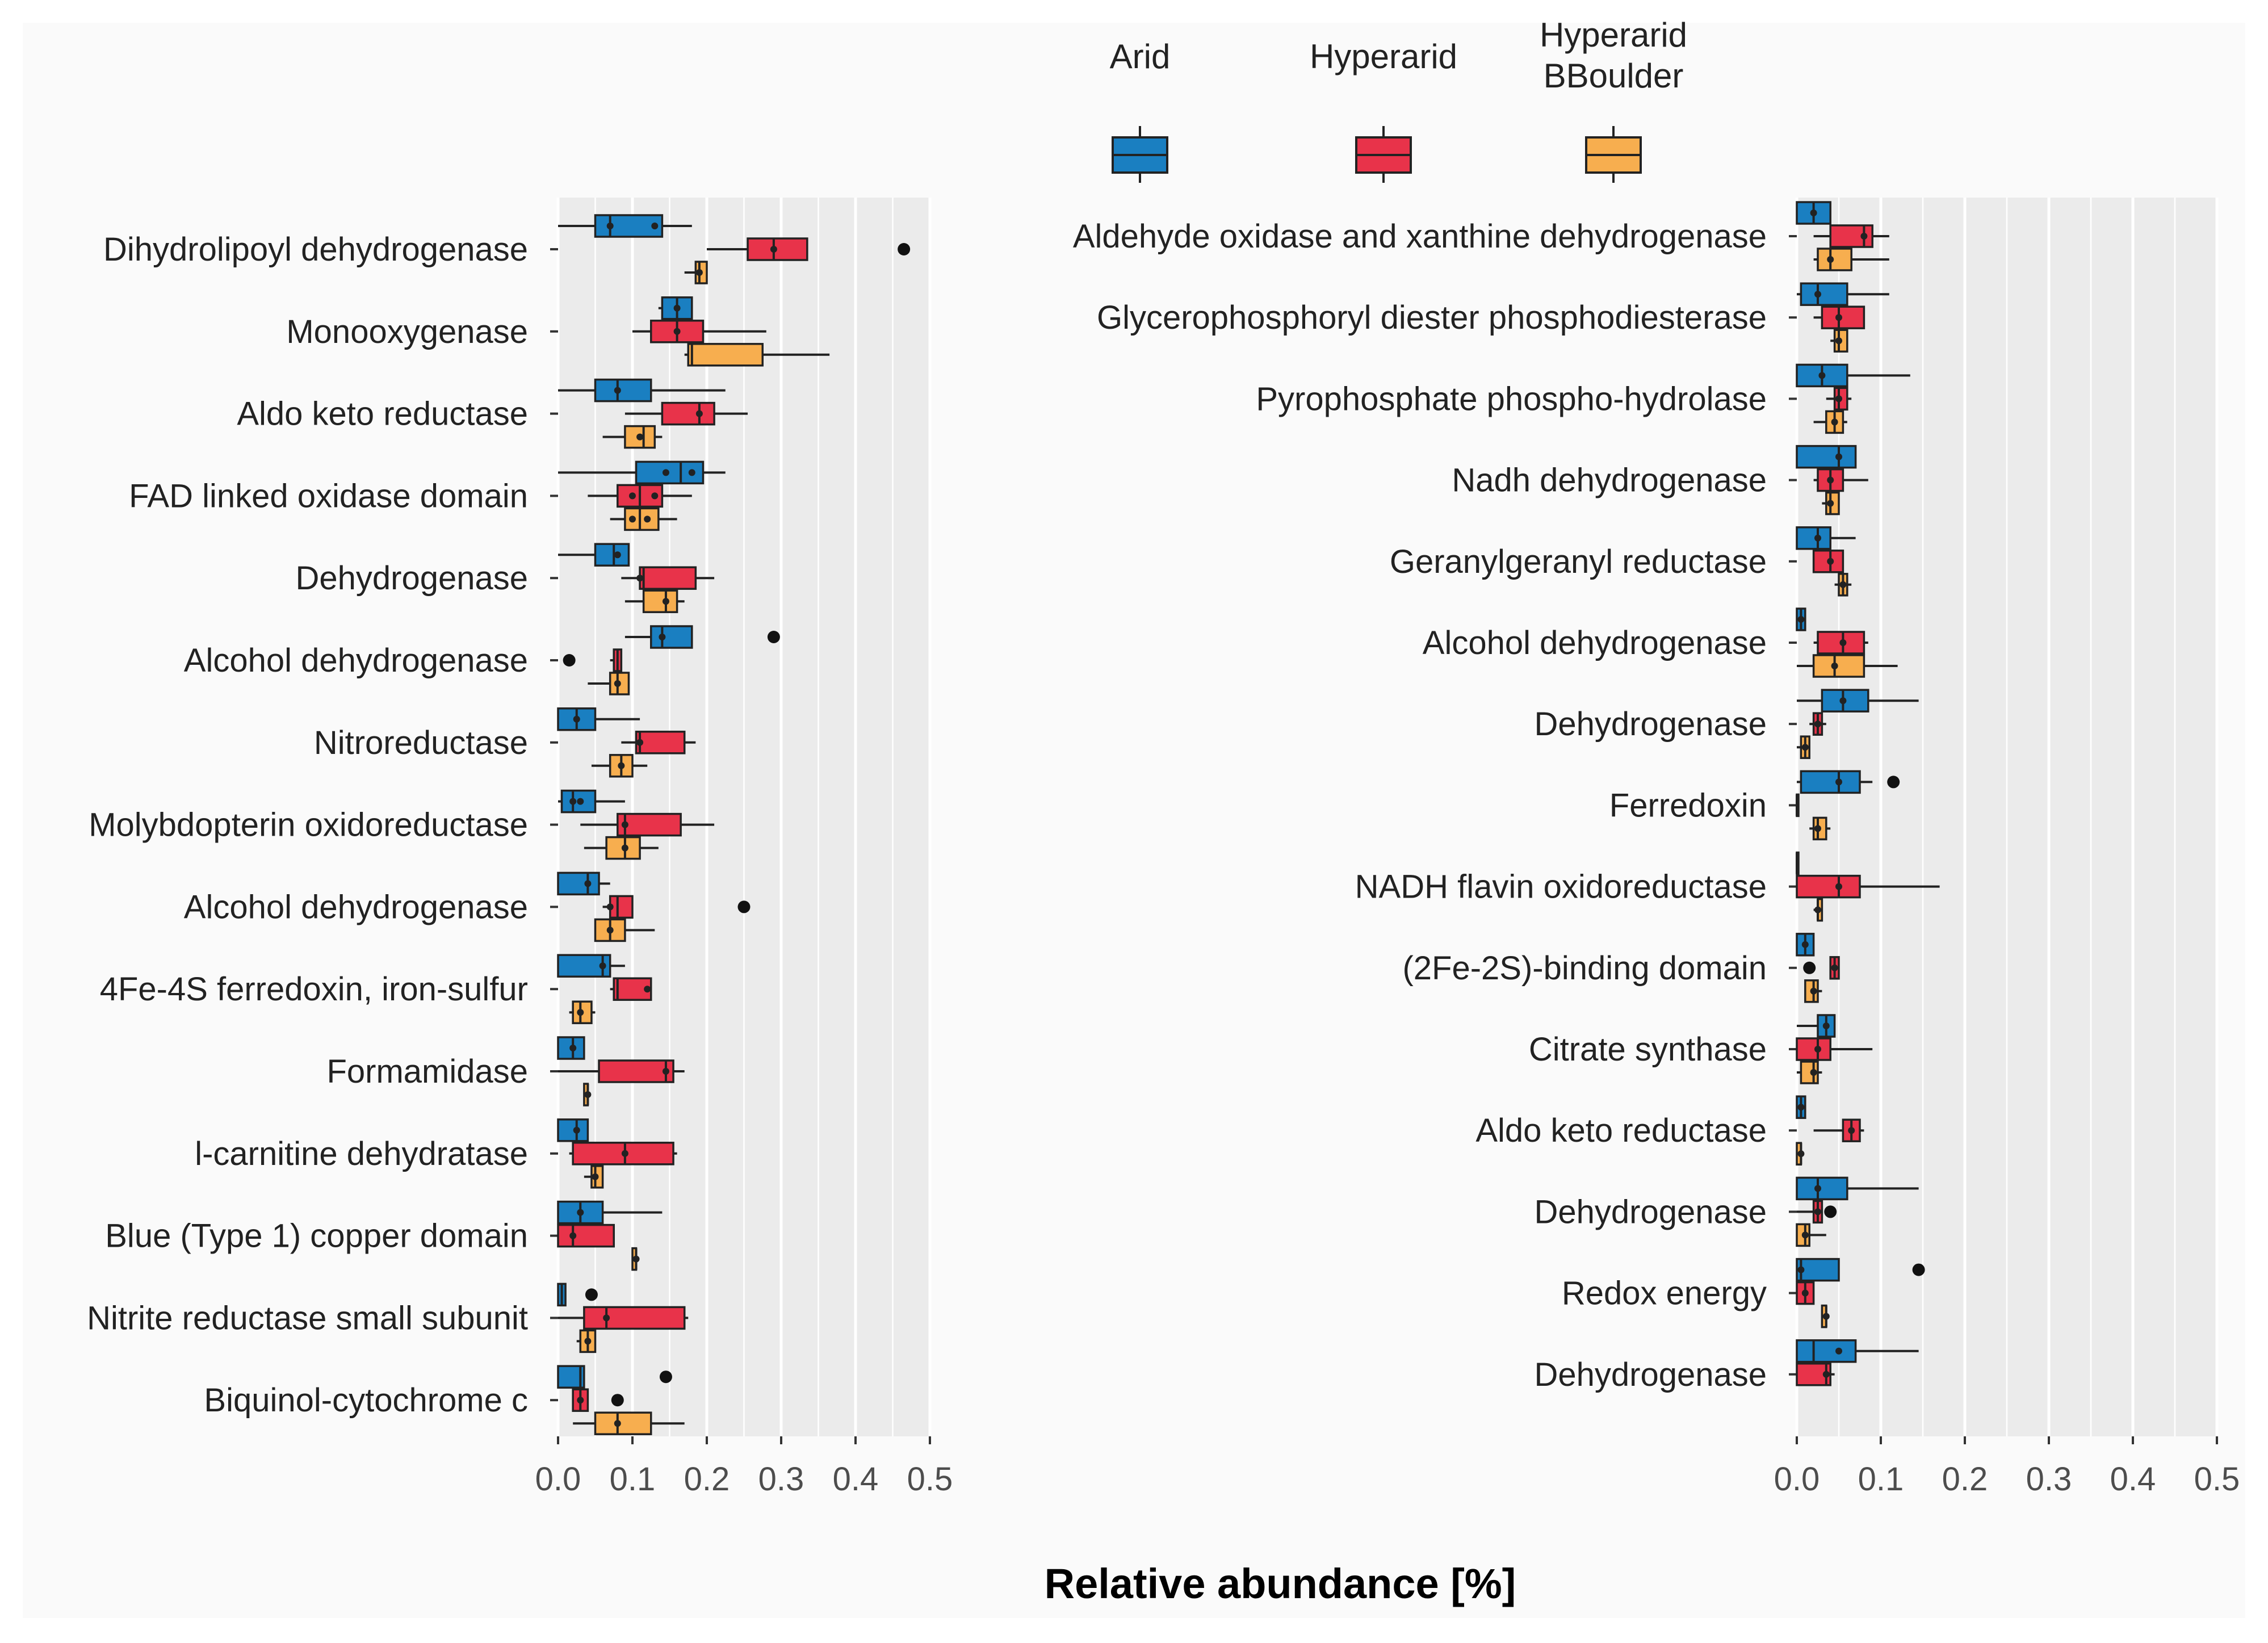  What do you see at coordinates (382, 414) in the screenshot?
I see `category-label-aldo-keto-reductase: Aldo keto reductase` at bounding box center [382, 414].